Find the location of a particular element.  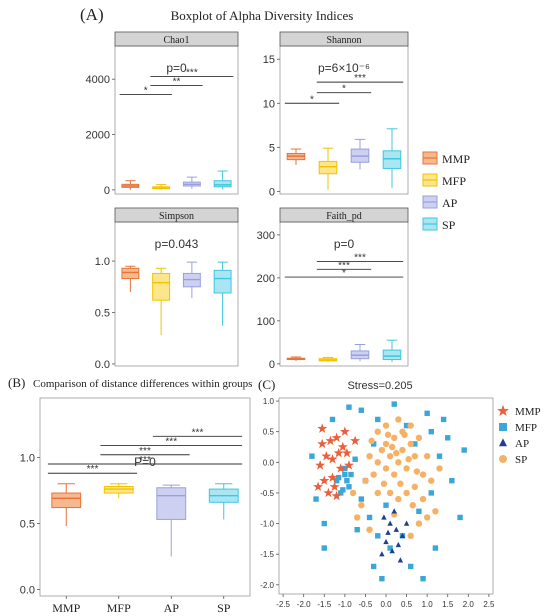

facet-title: Simpson is located at coordinates (176, 216).